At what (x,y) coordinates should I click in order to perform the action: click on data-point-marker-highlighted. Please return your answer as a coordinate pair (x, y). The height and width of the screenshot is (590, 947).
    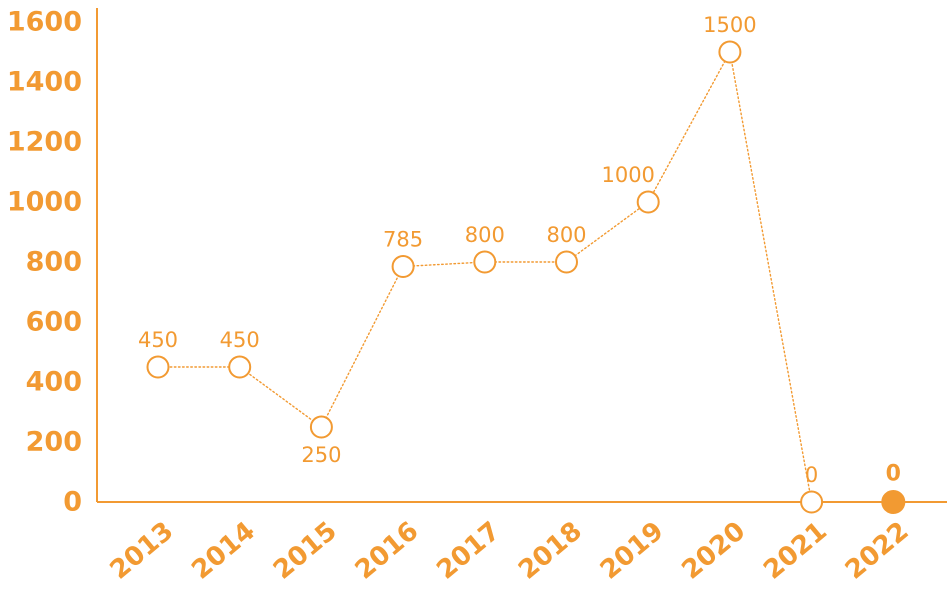
    Looking at the image, I should click on (893, 502).